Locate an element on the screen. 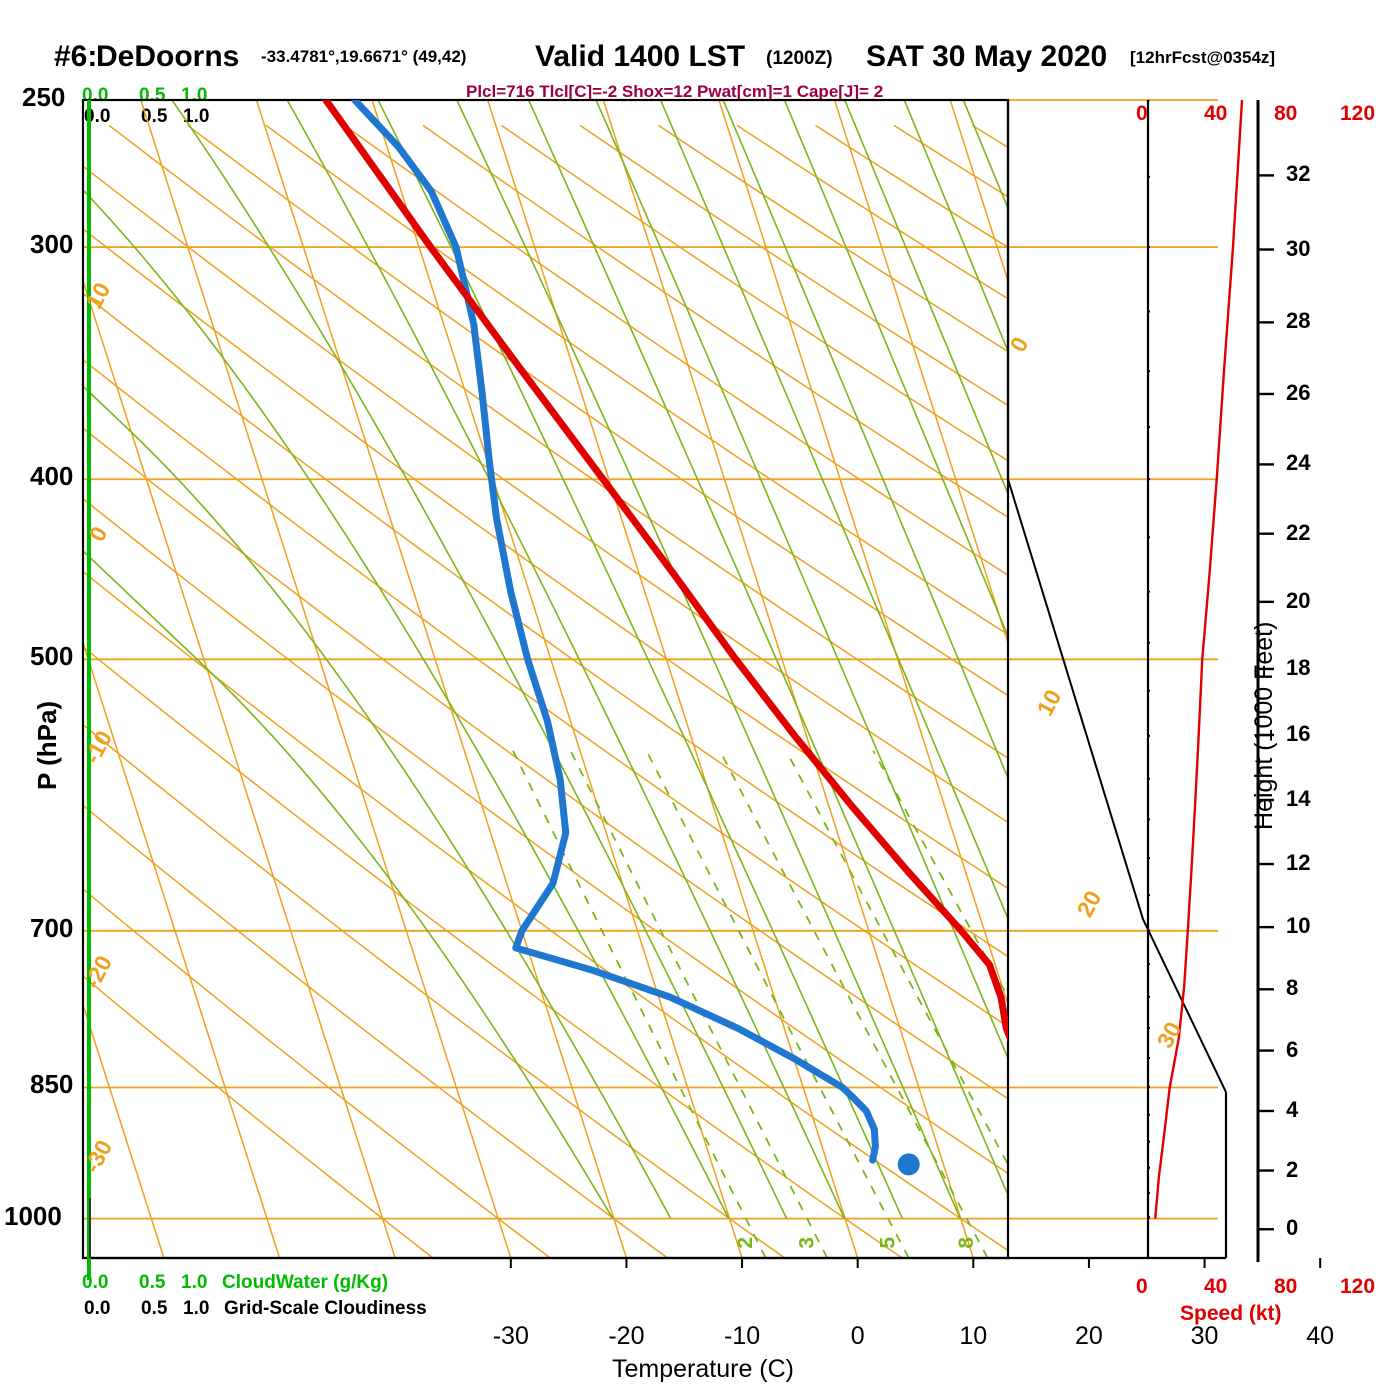 This screenshot has height=1400, width=1400. speed-top-tick-0: 0 is located at coordinates (1142, 113).